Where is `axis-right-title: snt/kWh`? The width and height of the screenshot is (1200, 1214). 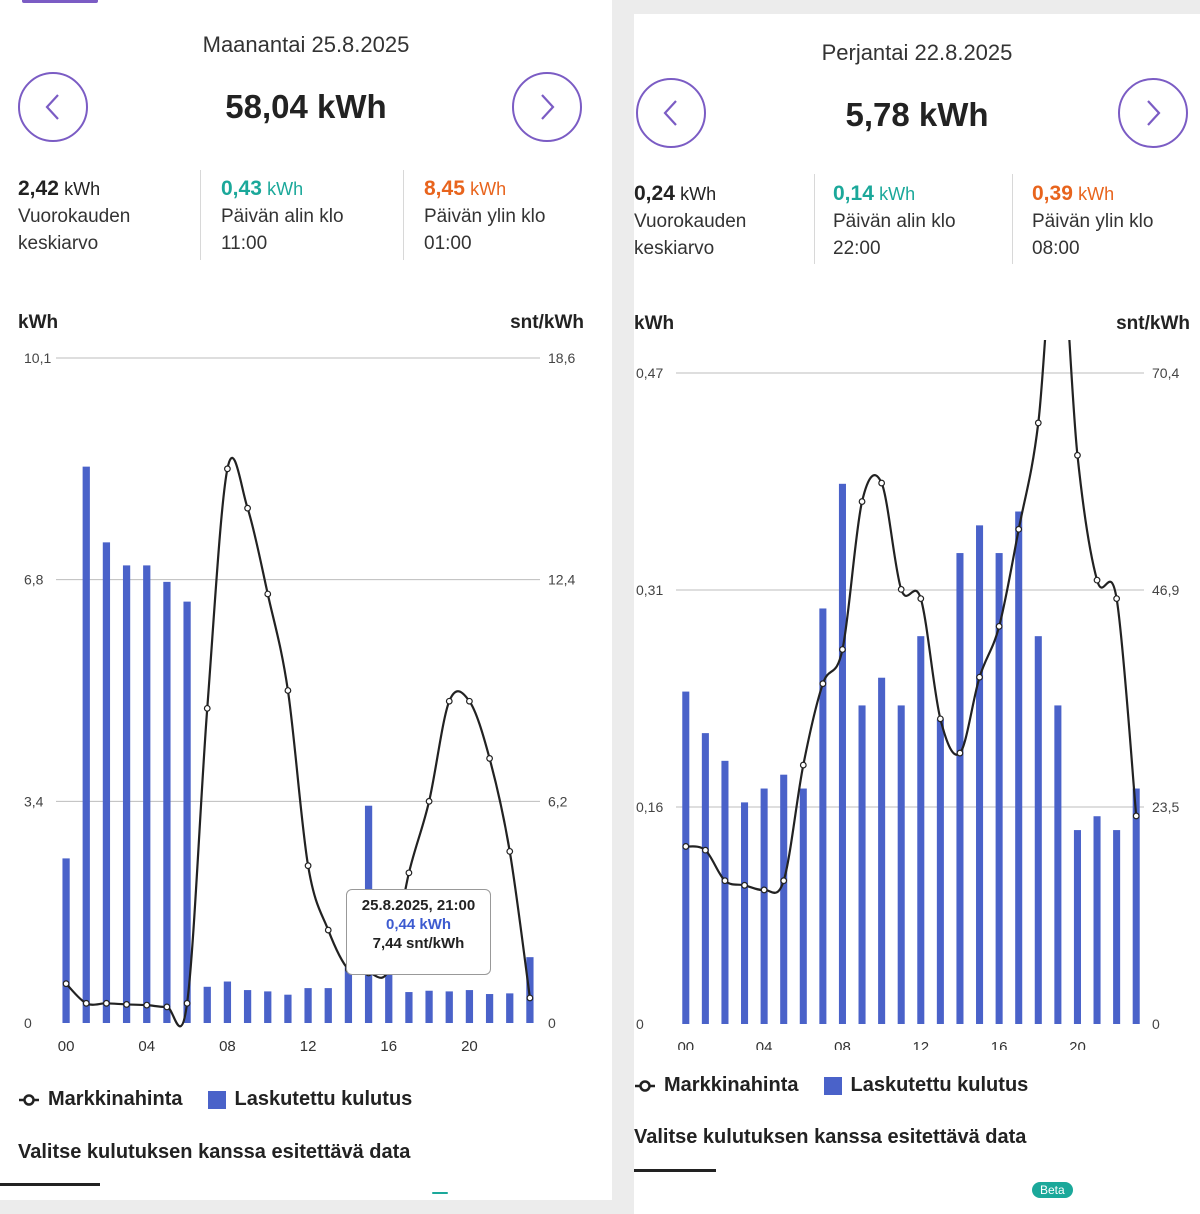
axis-right-title: snt/kWh is located at coordinates (547, 322).